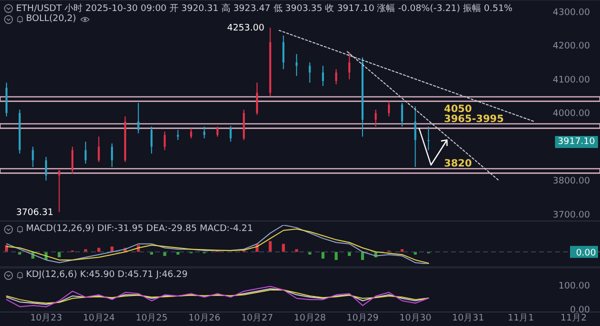 The width and height of the screenshot is (600, 326). I want to click on y-tick-label: 4300.00, so click(571, 13).